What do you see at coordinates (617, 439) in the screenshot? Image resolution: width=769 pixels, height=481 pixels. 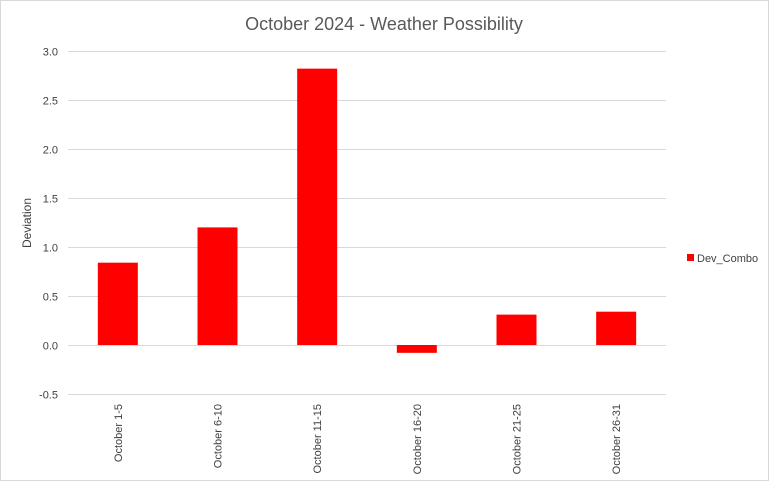 I see `x-tick-label: October 26-31` at bounding box center [617, 439].